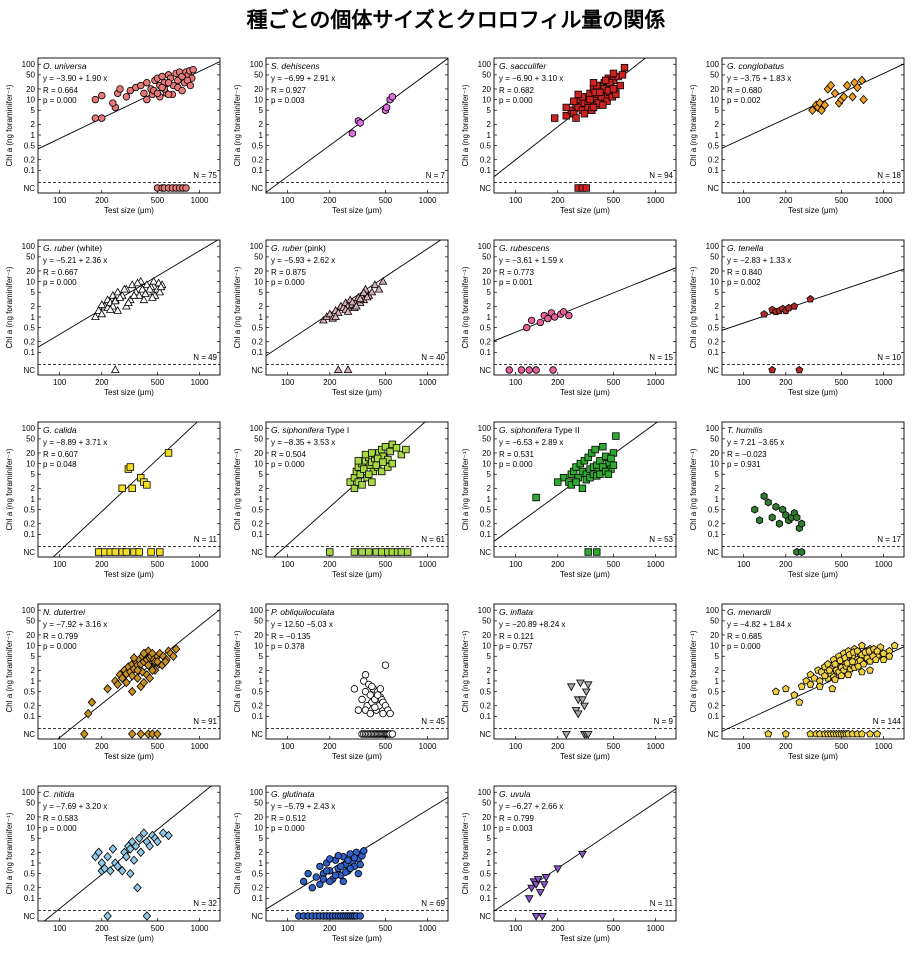  Describe the element at coordinates (288, 646) in the screenshot. I see `p-value: p = 0.378` at that location.